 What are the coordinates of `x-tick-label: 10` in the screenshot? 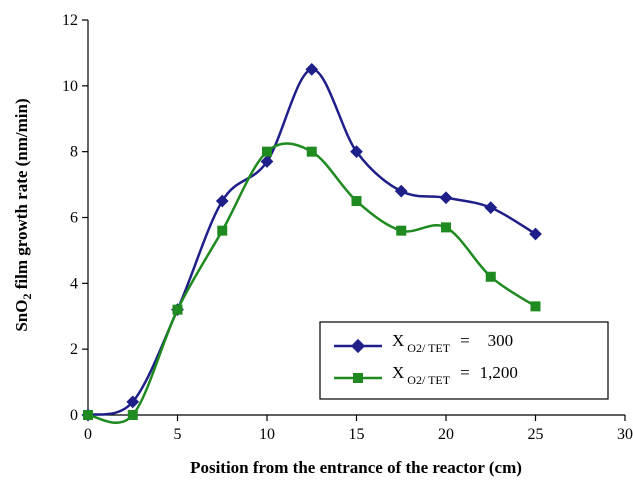 It's located at (267, 434).